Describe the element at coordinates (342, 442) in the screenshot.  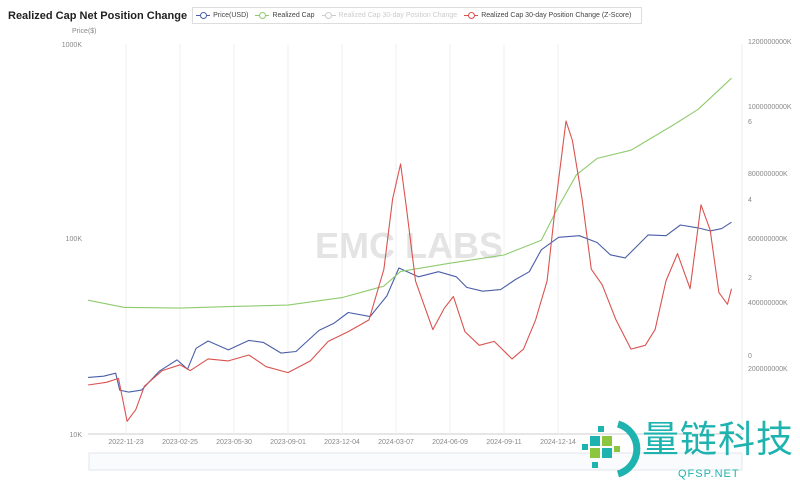
I see `x-tick-label: 2023-12-04` at that location.